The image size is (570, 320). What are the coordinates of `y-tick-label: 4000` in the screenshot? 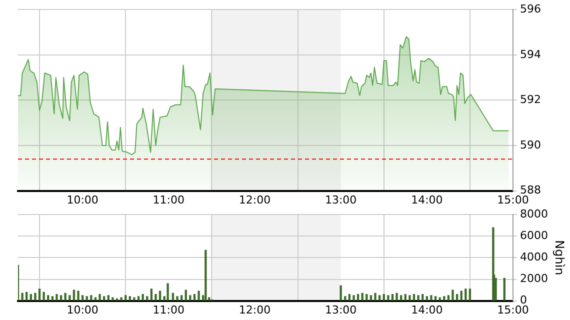 It's located at (534, 257).